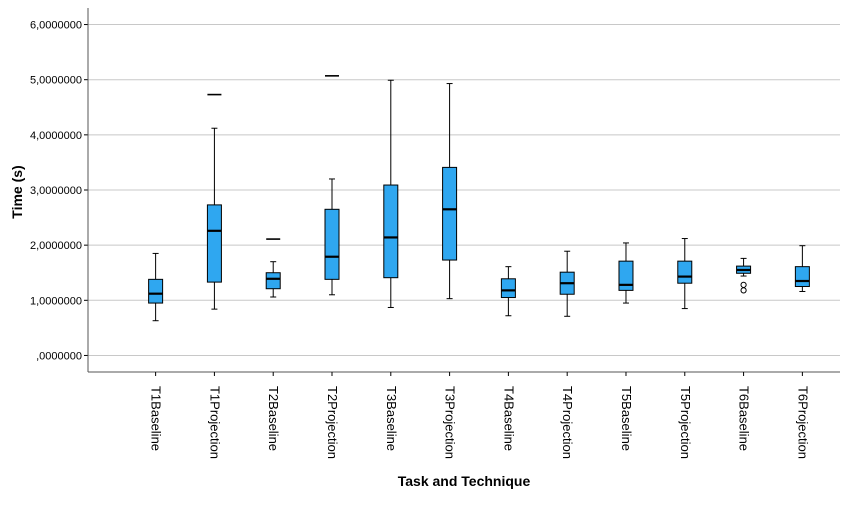 This screenshot has width=847, height=507. I want to click on x-category-label: T3Baseline, so click(391, 418).